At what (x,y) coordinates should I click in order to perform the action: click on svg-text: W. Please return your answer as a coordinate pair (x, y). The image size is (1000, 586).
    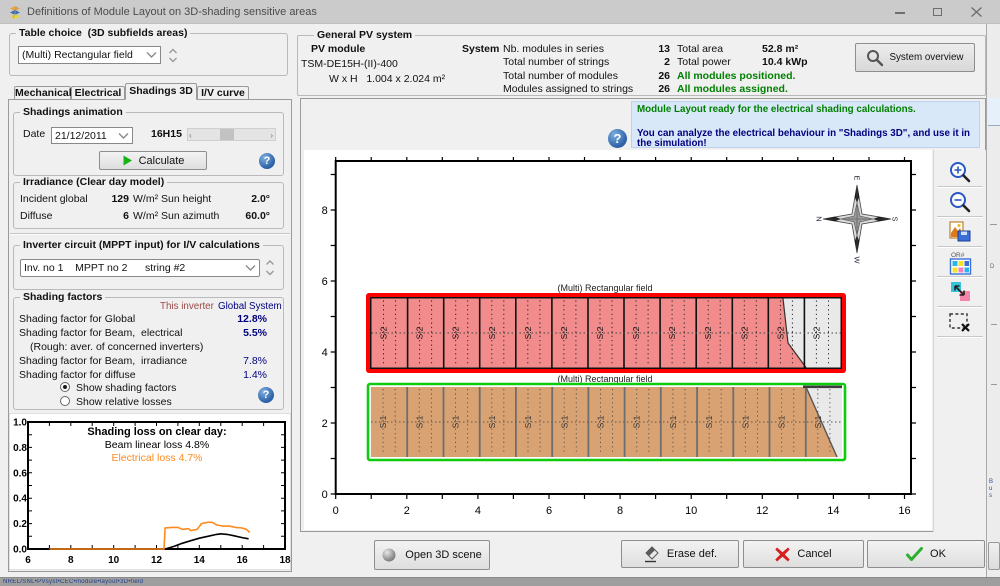
    Looking at the image, I should click on (857, 260).